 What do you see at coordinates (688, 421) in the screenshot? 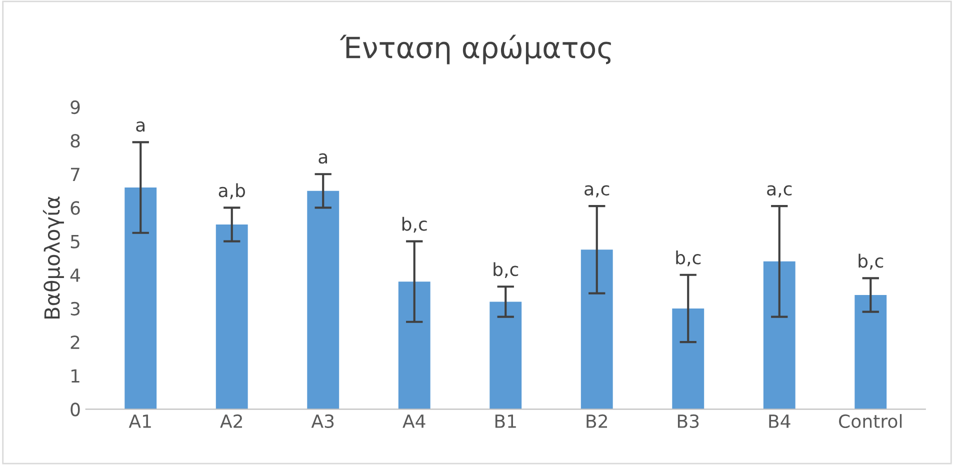
I see `x-tick-label: B3` at bounding box center [688, 421].